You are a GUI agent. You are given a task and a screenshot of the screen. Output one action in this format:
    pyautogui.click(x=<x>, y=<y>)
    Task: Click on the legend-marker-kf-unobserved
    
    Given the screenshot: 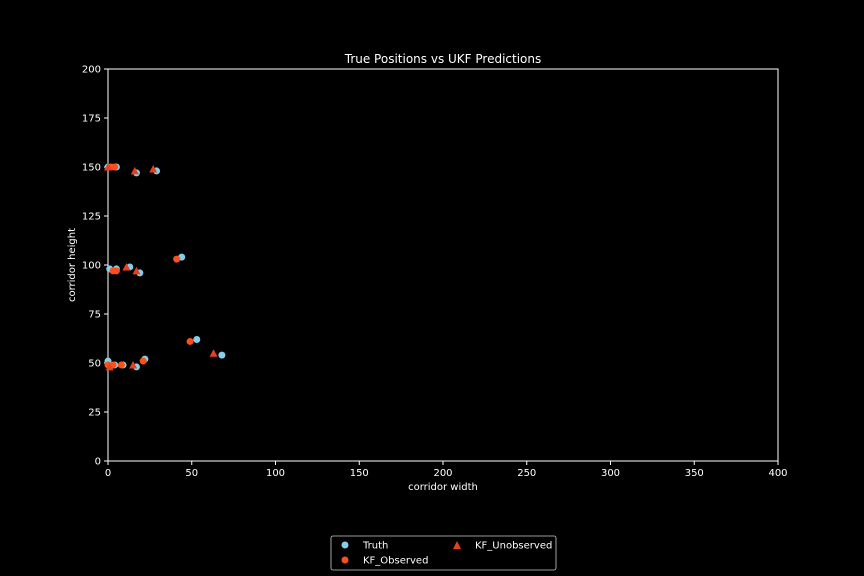 What is the action you would take?
    pyautogui.click(x=457, y=545)
    